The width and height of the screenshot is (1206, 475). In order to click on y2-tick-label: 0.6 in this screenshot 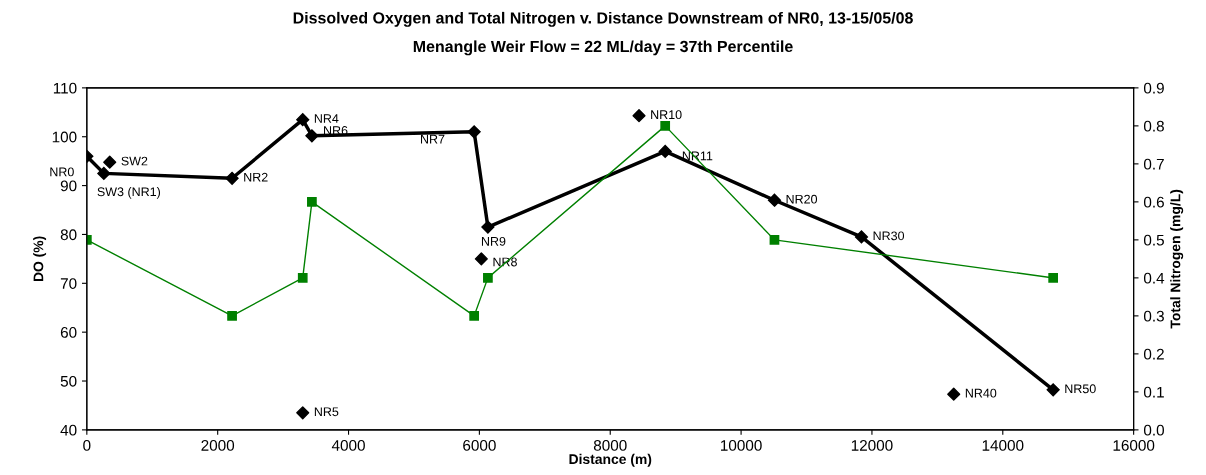, I will do `click(1153, 202)`.